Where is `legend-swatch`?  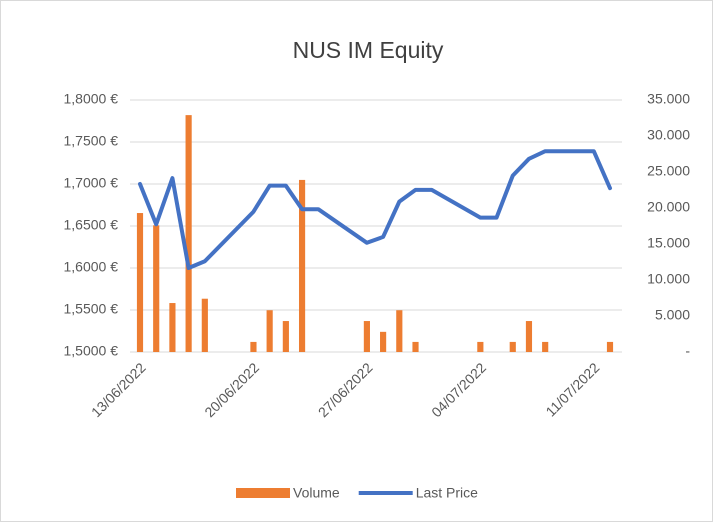
legend-swatch is located at coordinates (263, 493).